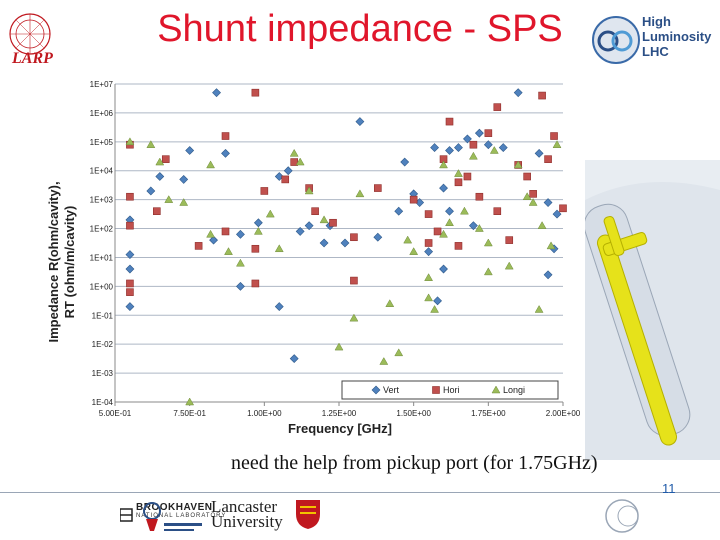 This screenshot has height=540, width=720. What do you see at coordinates (103, 402) in the screenshot?
I see `y-tick-label: 1E-04` at bounding box center [103, 402].